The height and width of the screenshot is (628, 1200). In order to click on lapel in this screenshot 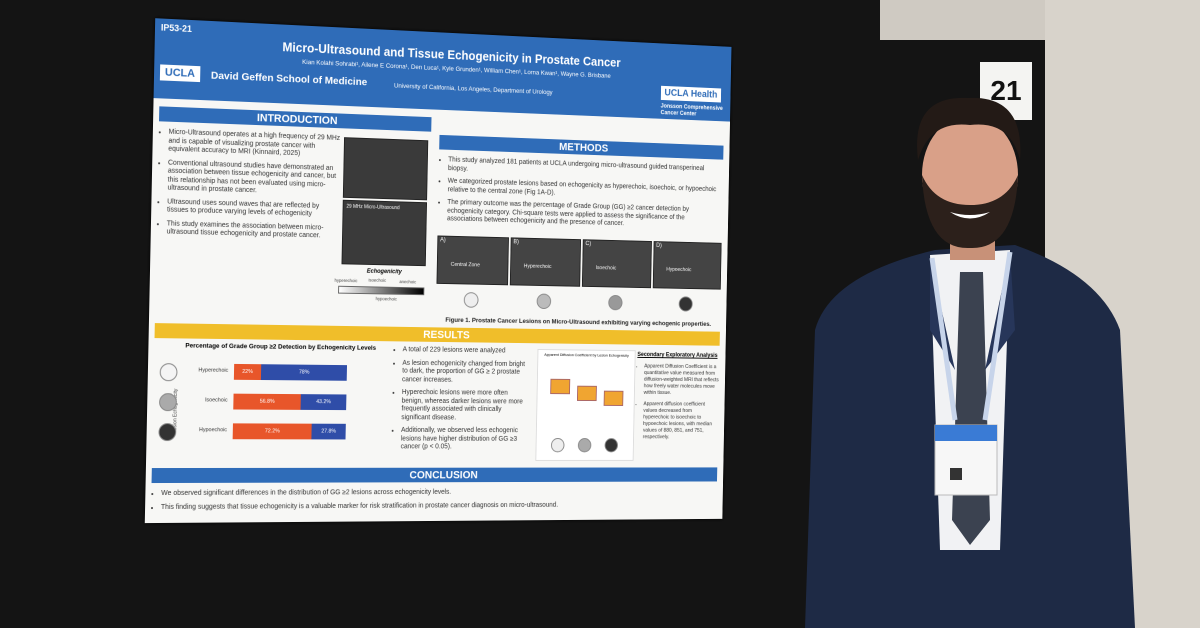, I will do `click(972, 311)`.